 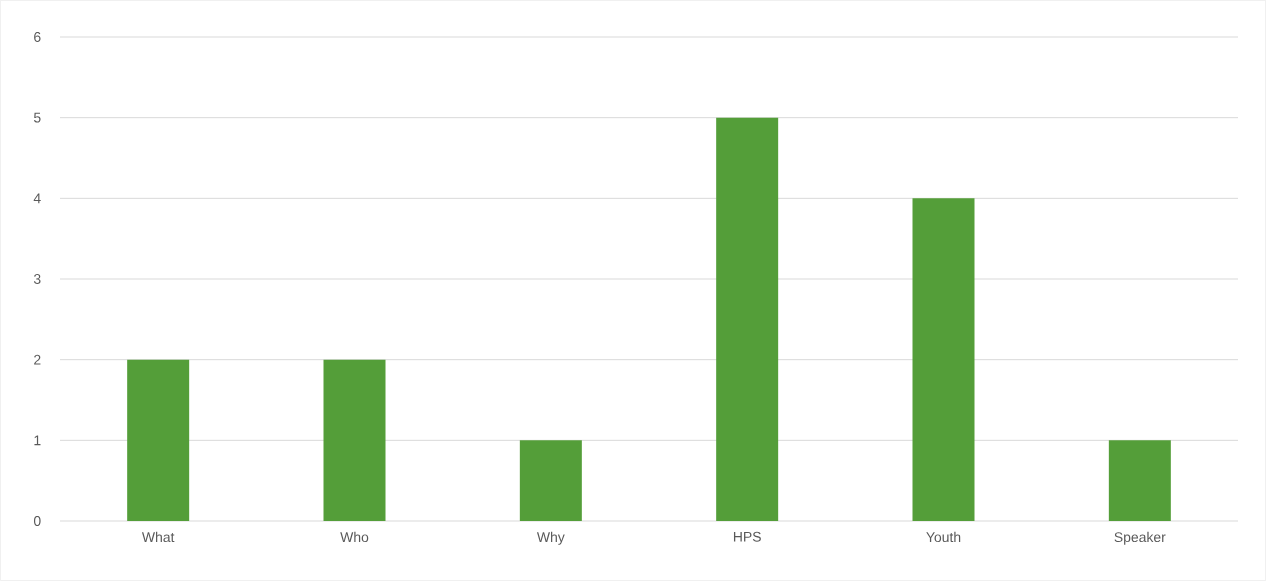 I want to click on y-tick-label: 5, so click(x=37, y=117).